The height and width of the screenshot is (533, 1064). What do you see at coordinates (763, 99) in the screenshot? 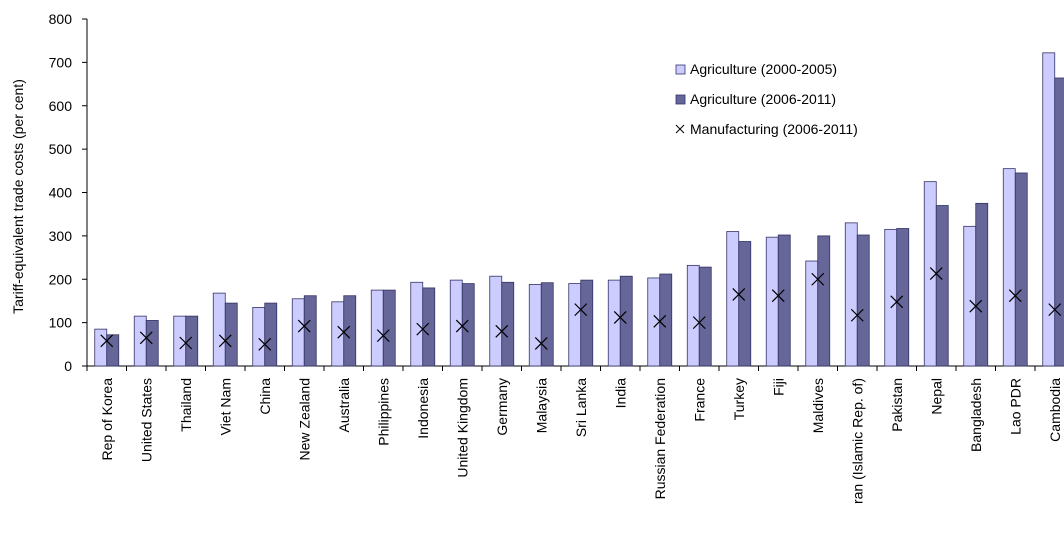
I see `legend-label: Agriculture (2006-2011)` at bounding box center [763, 99].